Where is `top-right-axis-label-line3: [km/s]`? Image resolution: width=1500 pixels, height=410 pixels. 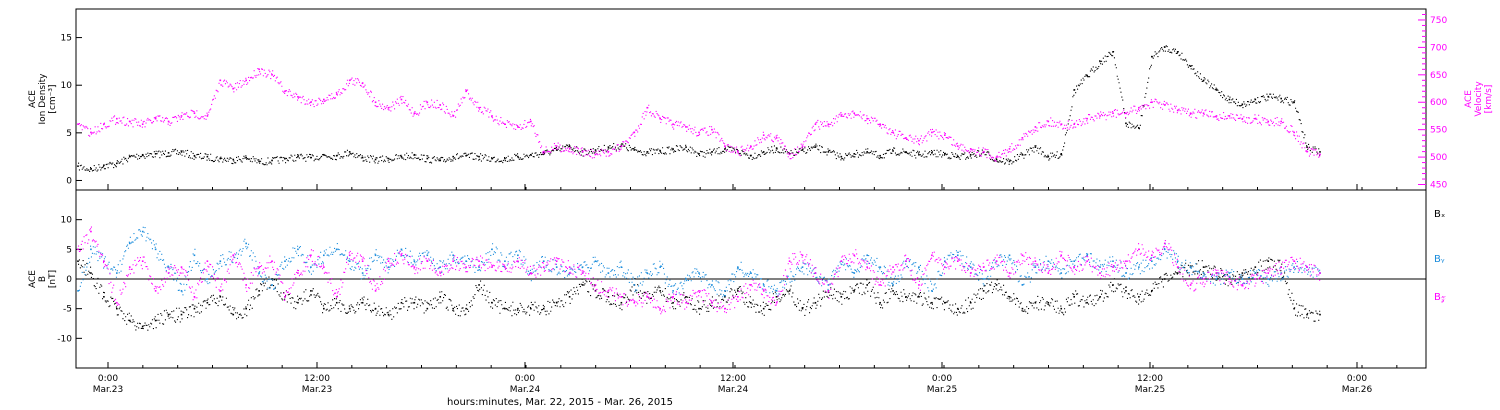
top-right-axis-label-line3: [km/s] is located at coordinates (1489, 99).